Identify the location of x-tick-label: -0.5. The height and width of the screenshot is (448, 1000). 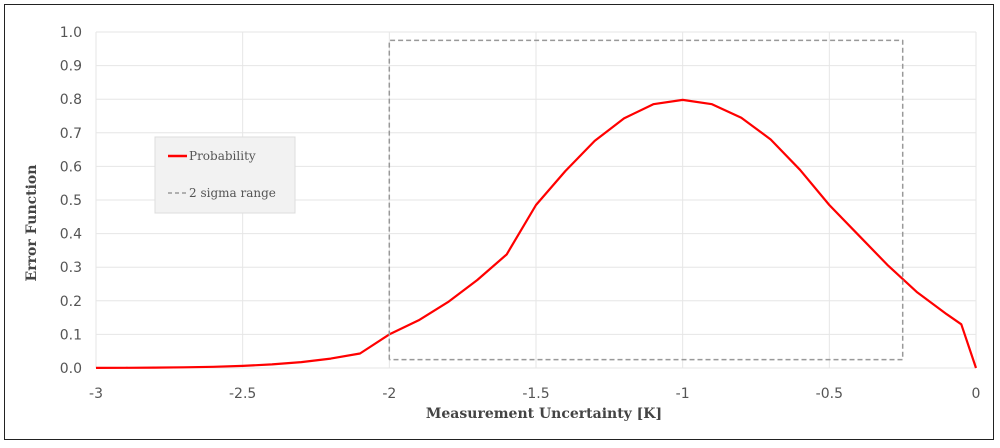
(829, 394).